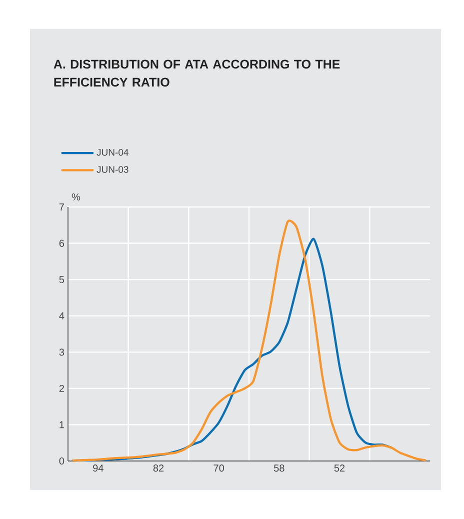 This screenshot has height=519, width=464. I want to click on legend-label: JUN-03, so click(112, 169).